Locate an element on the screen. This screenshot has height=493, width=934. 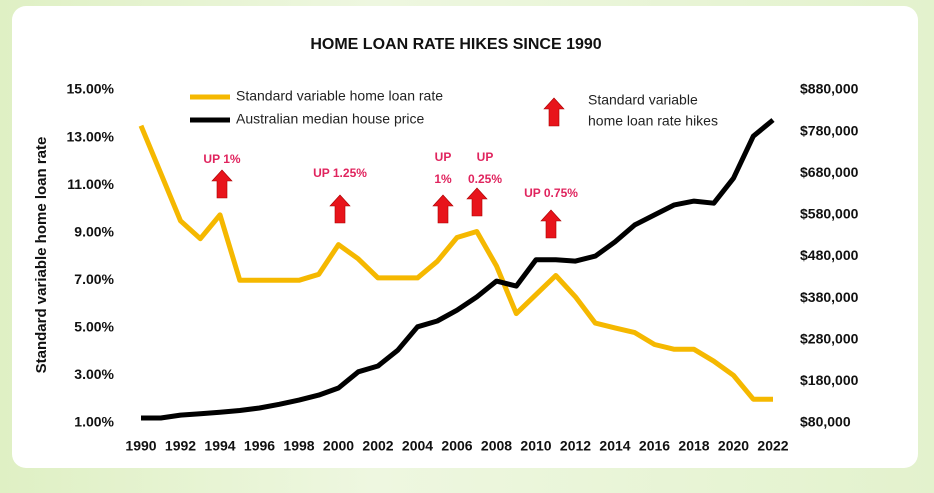
y2-tick-label: $480,000 is located at coordinates (829, 255).